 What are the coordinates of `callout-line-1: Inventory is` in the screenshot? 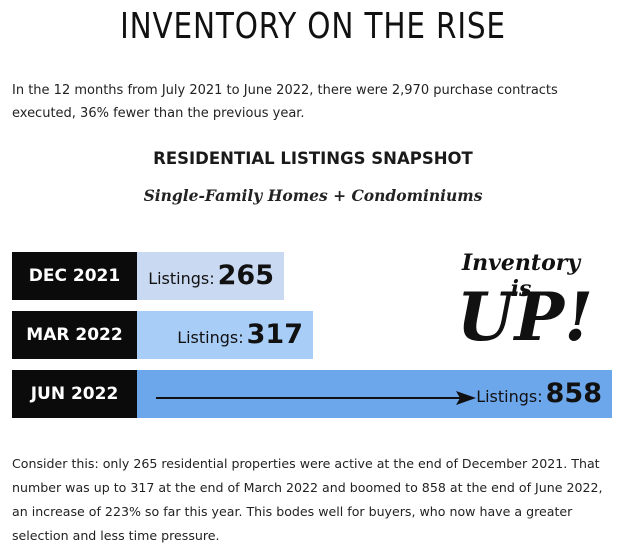 It's located at (521, 276).